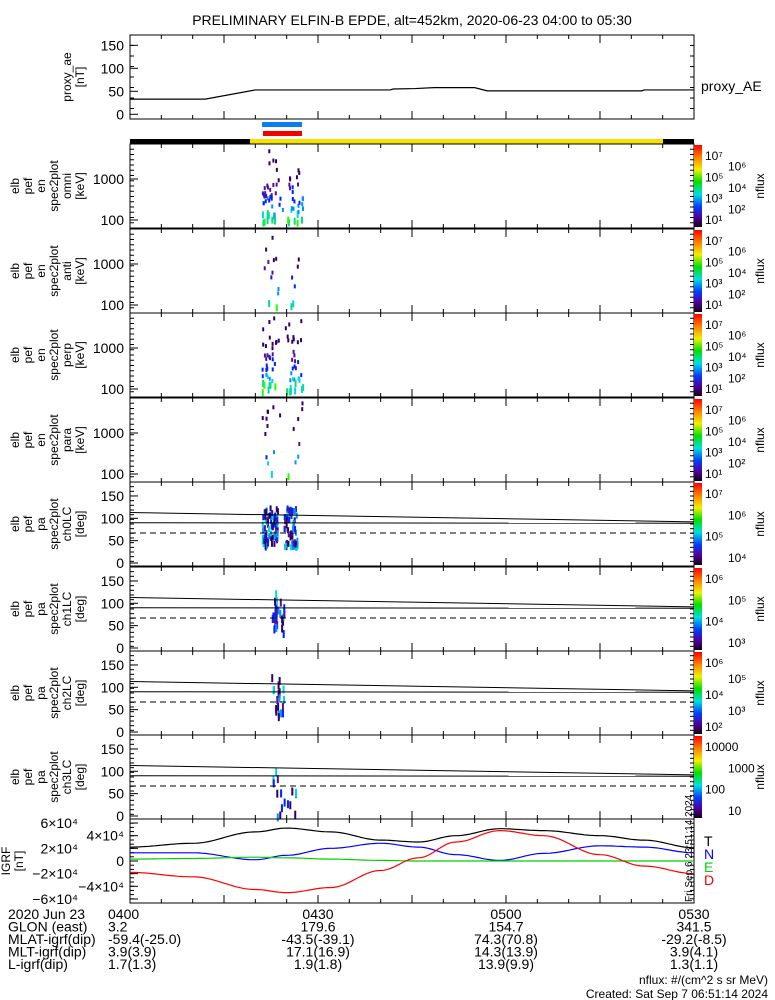 This screenshot has width=775, height=1000. What do you see at coordinates (713, 727) in the screenshot?
I see `colorbar-tick-label: 10²` at bounding box center [713, 727].